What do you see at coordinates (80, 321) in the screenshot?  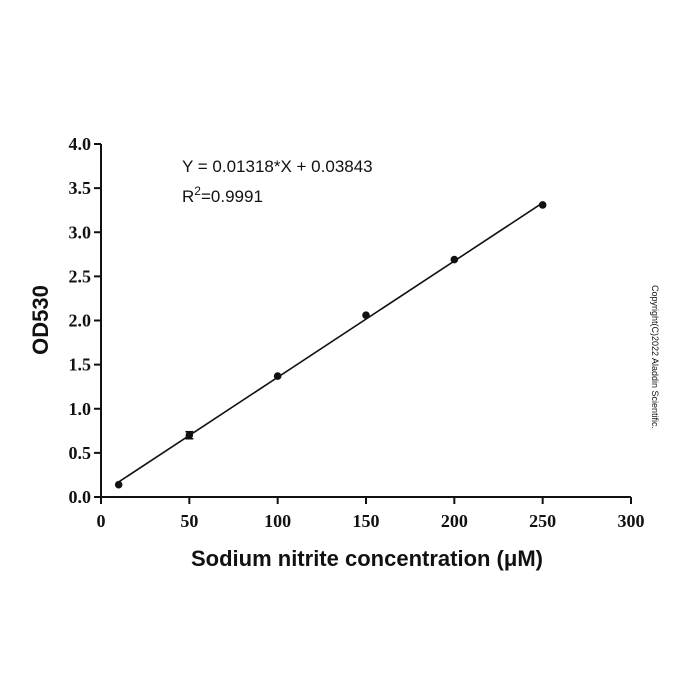 I see `y-tick-label: 2.0` at bounding box center [80, 321].